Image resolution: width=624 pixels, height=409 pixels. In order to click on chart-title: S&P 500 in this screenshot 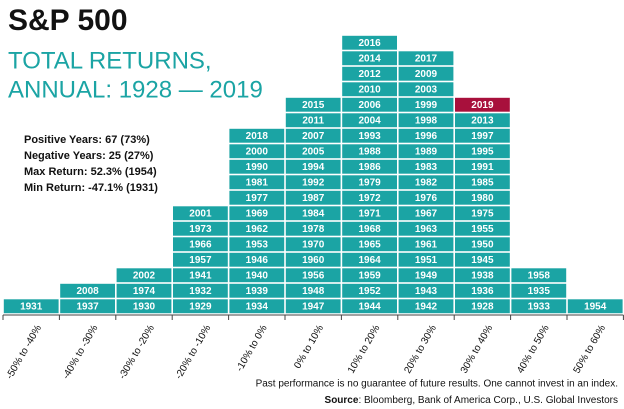, I will do `click(68, 20)`.